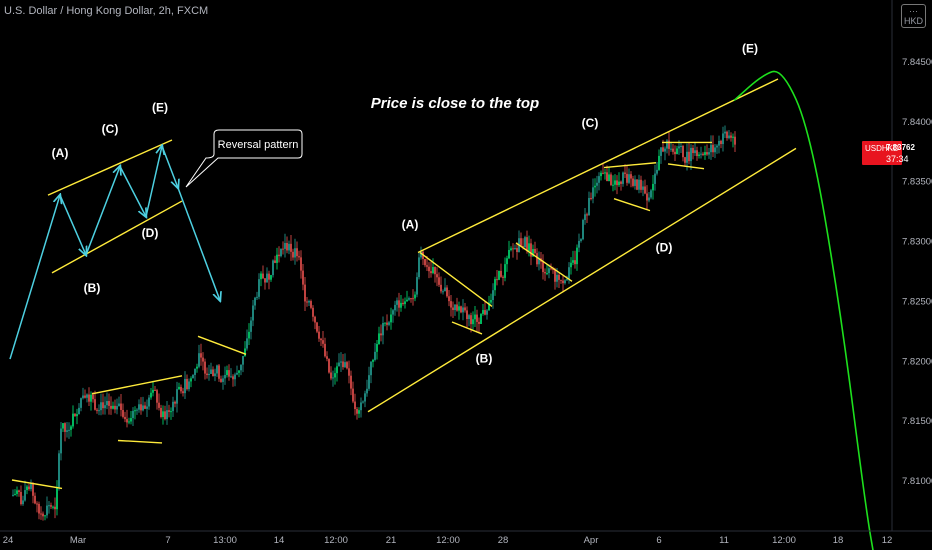 The height and width of the screenshot is (550, 932). Describe the element at coordinates (391, 540) in the screenshot. I see `time-tick-label: 21` at that location.